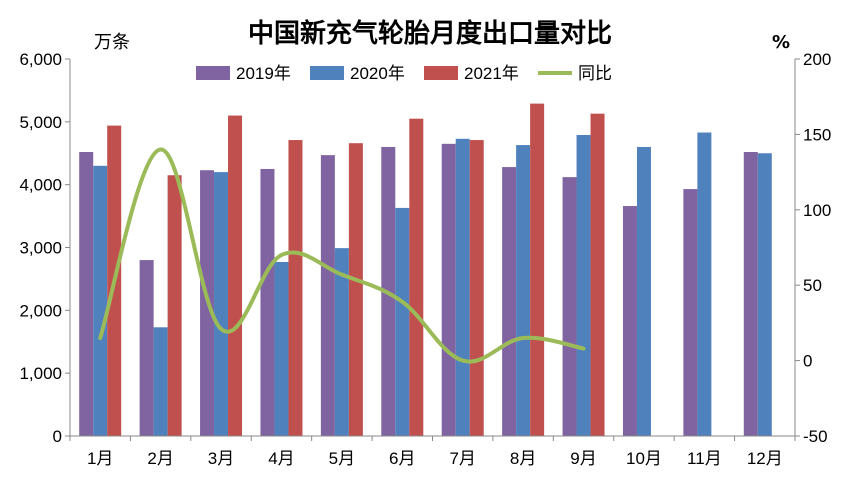 This screenshot has width=851, height=484. What do you see at coordinates (448, 289) in the screenshot?
I see `bar-2019年-7月` at bounding box center [448, 289].